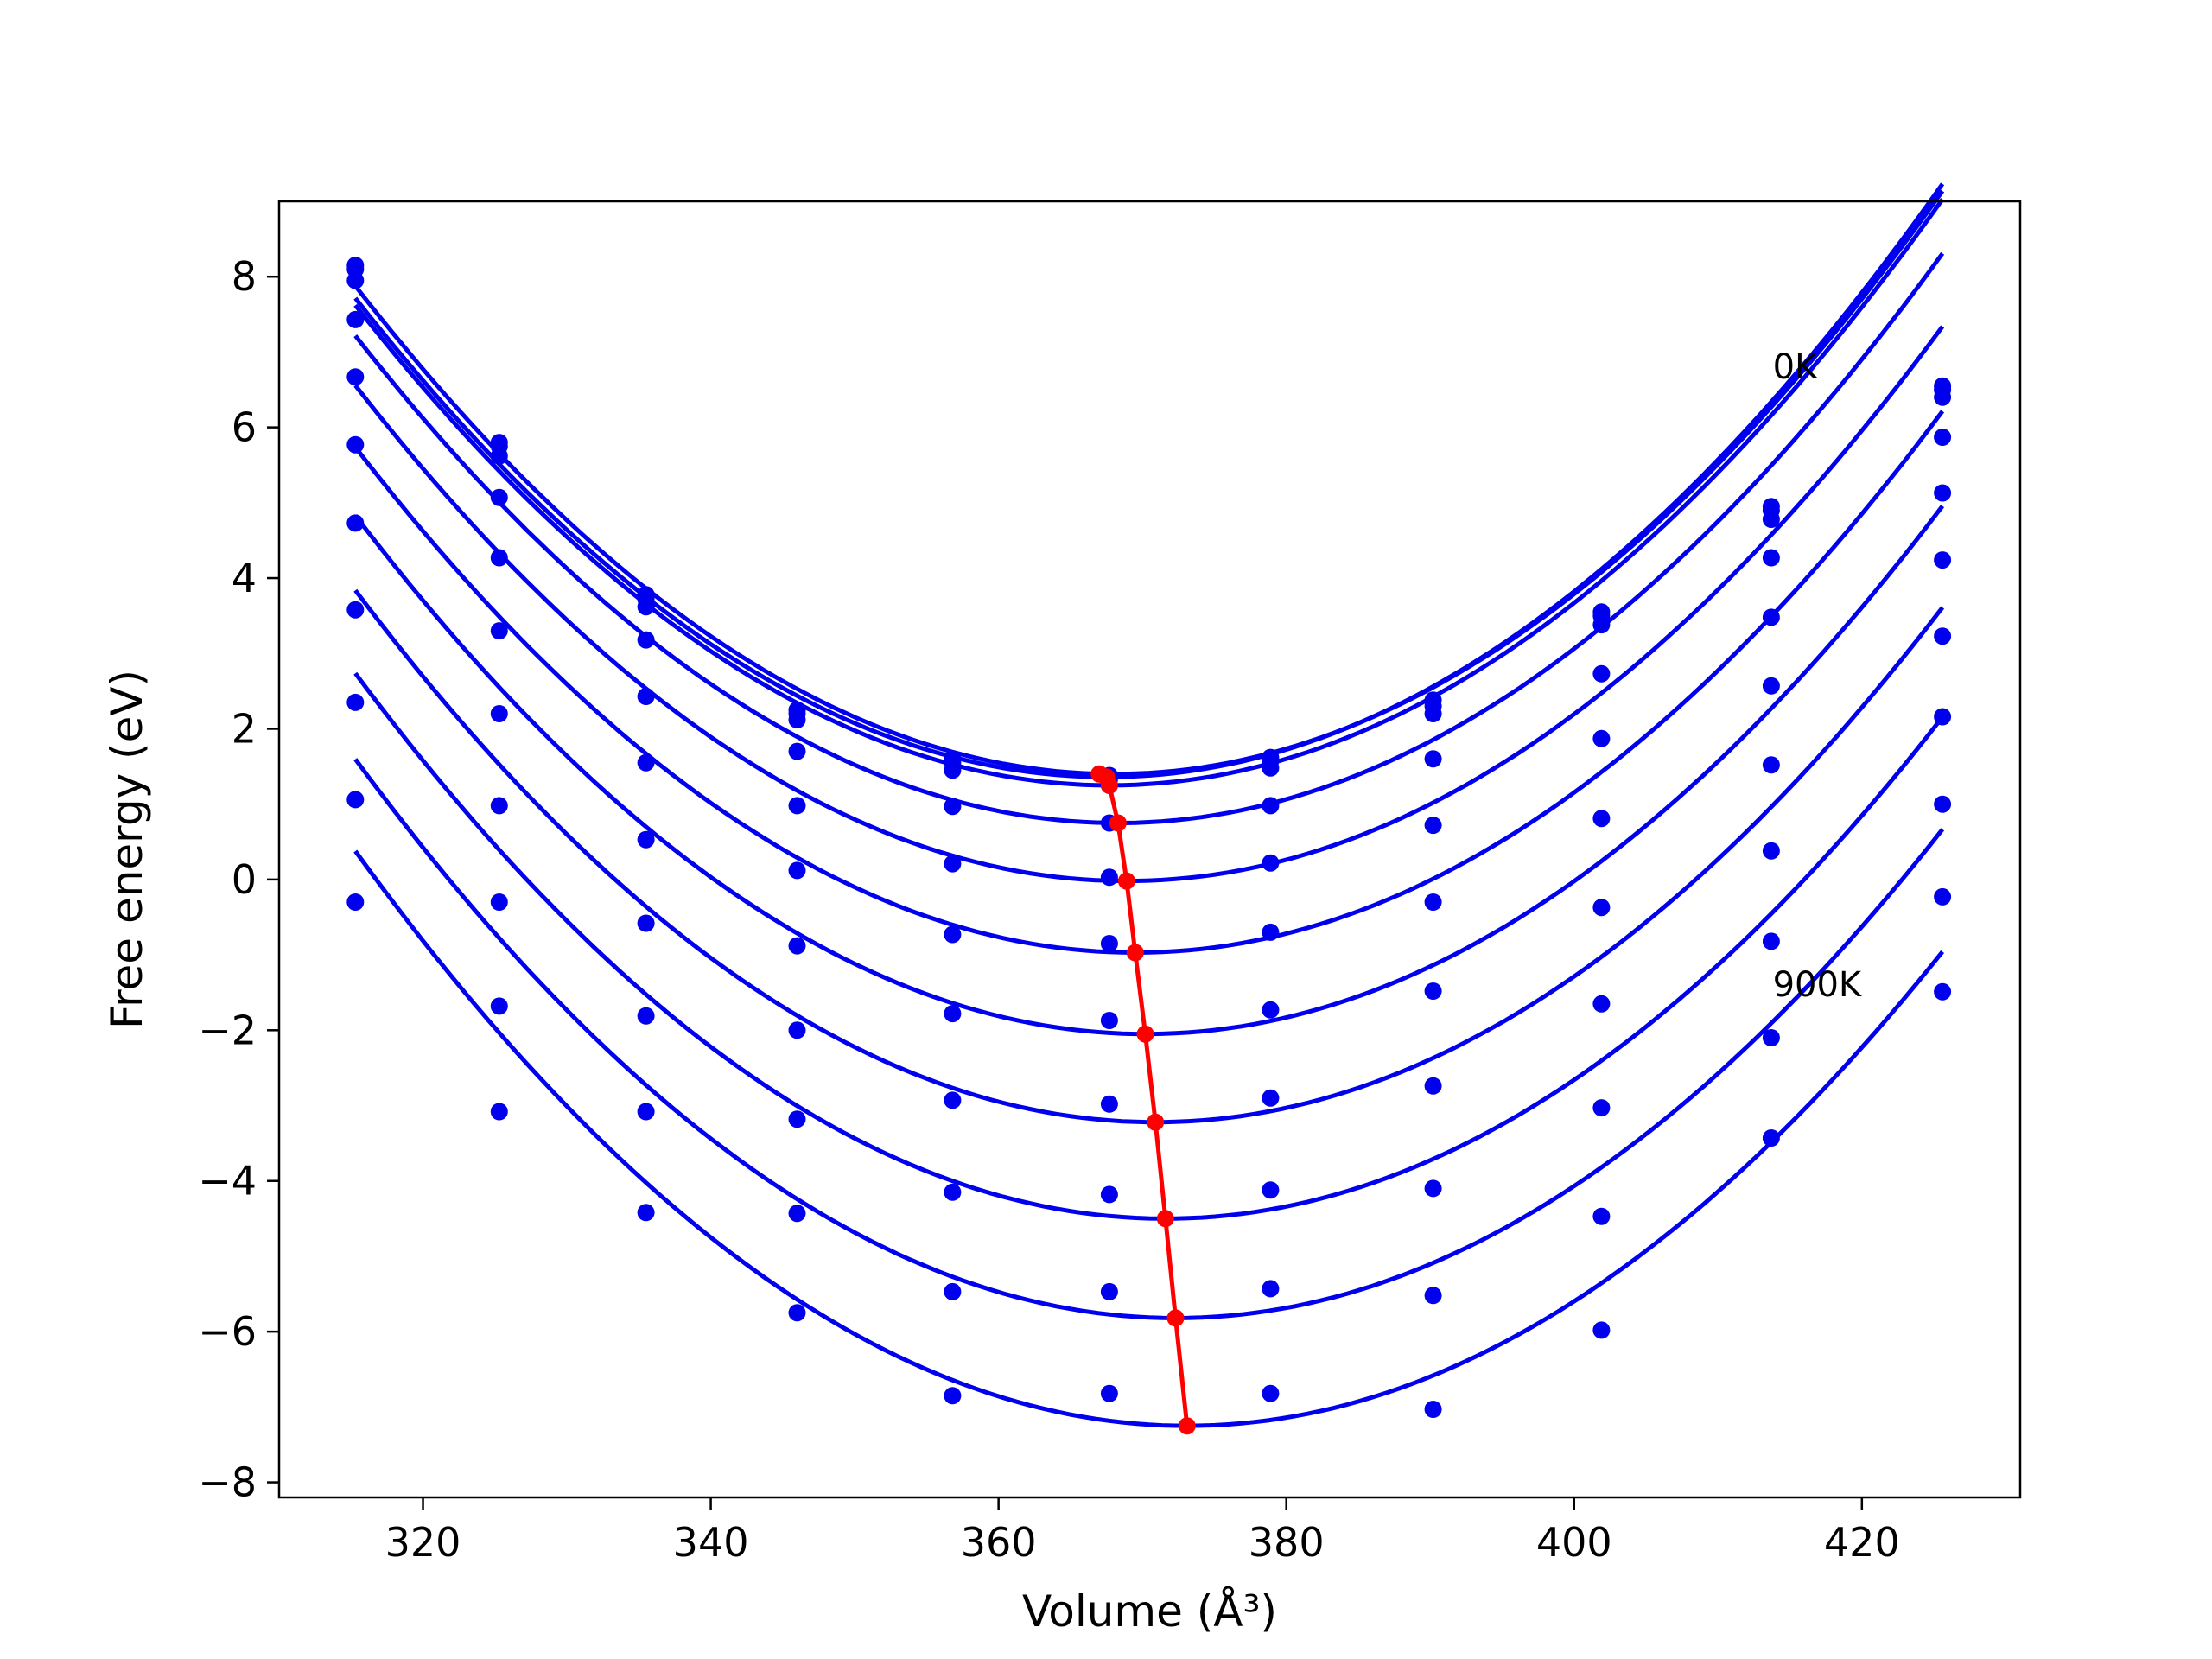  Describe the element at coordinates (244, 879) in the screenshot. I see `y-tick-label: 0` at that location.